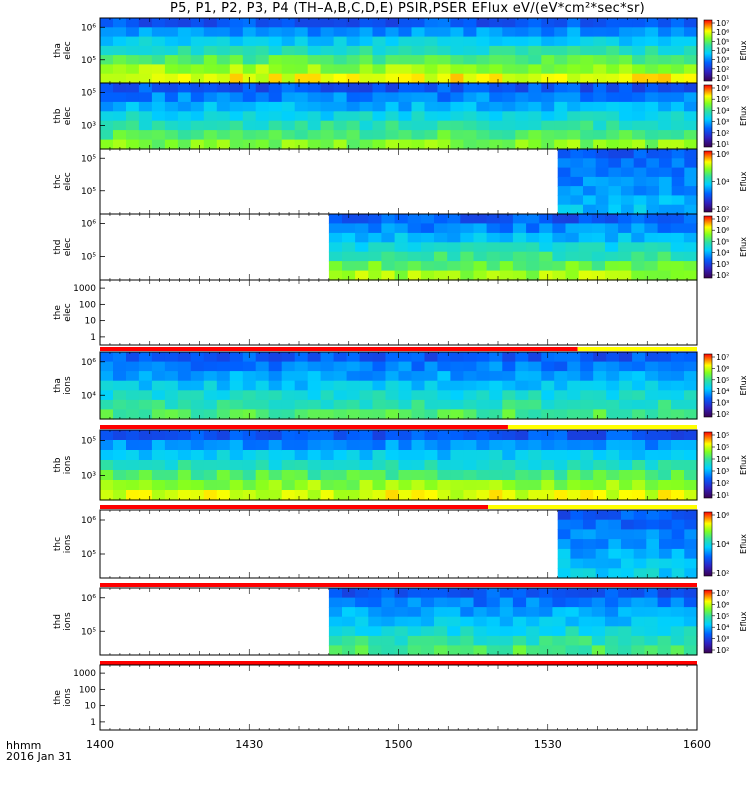 This screenshot has width=750, height=800. What do you see at coordinates (708, 116) in the screenshot?
I see `colorbar-thb-elec` at bounding box center [708, 116].